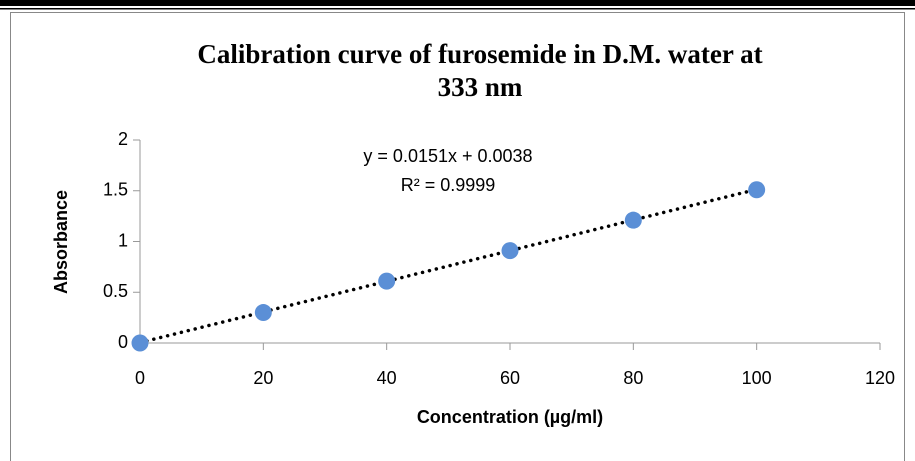  Describe the element at coordinates (123, 342) in the screenshot. I see `y-tick-label: 0` at that location.